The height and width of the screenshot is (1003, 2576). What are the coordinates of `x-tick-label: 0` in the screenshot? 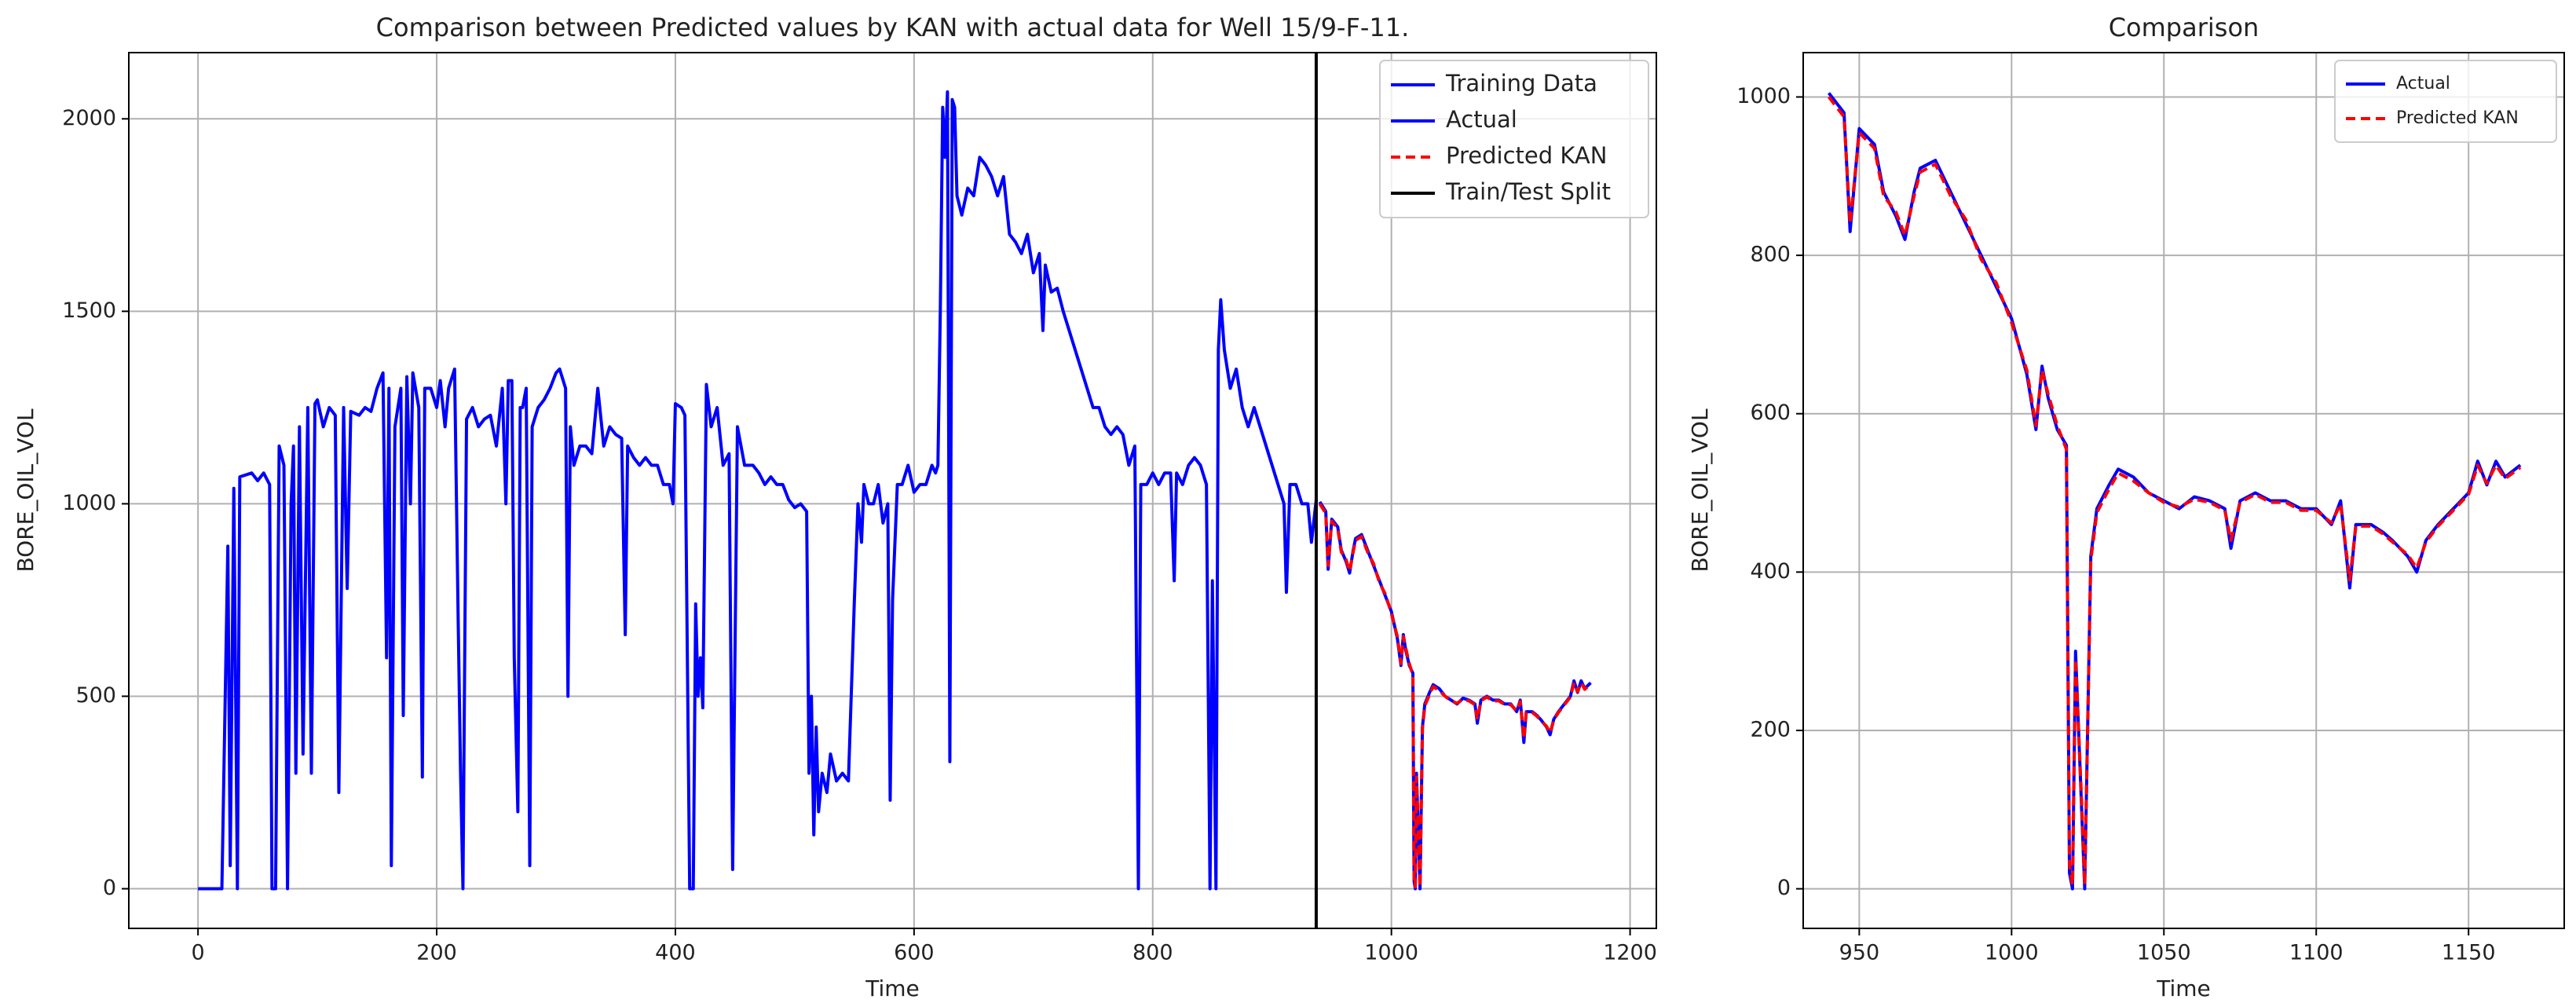 It's located at (199, 953).